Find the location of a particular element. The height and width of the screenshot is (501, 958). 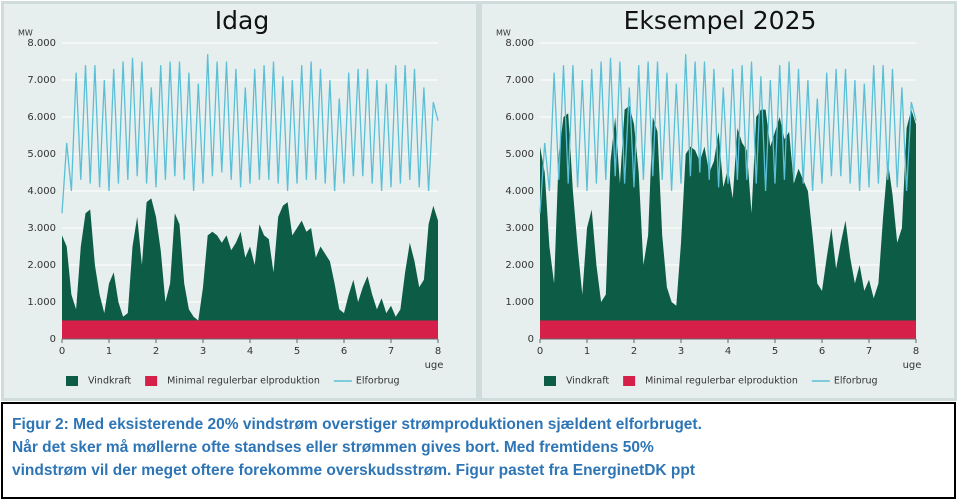

chart-title: Idag is located at coordinates (242, 20).